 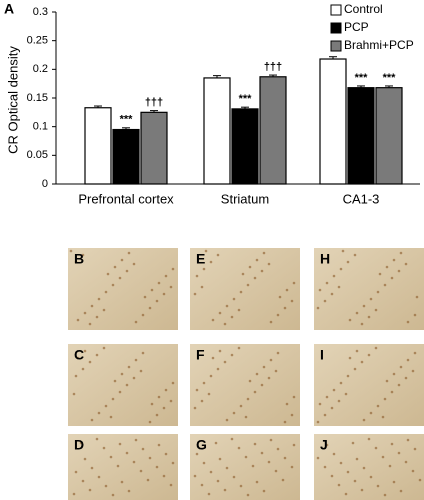 I want to click on panel-label: G, so click(x=201, y=445).